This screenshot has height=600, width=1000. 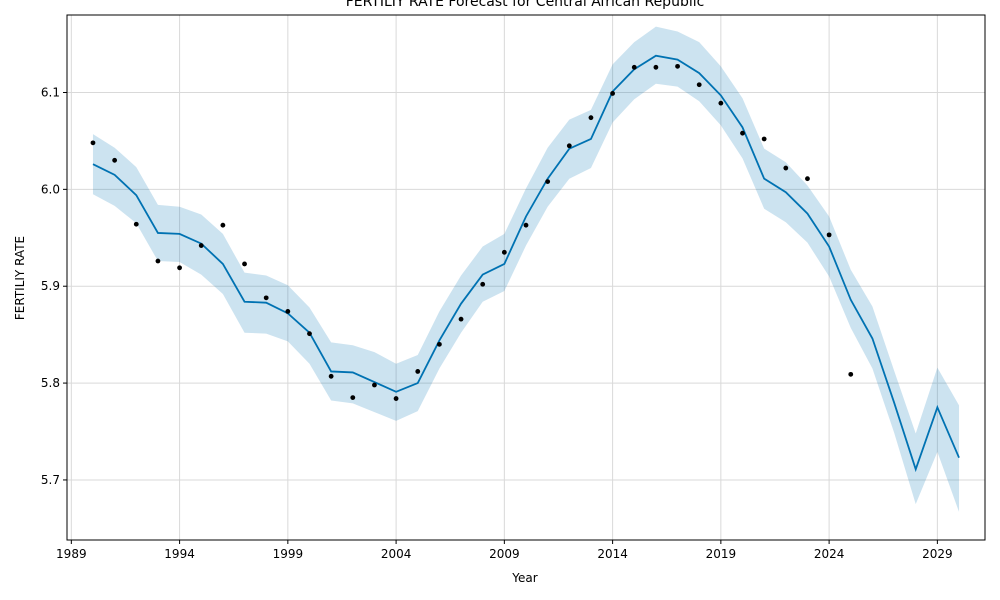 What do you see at coordinates (524, 578) in the screenshot?
I see `x-axis-label: Year` at bounding box center [524, 578].